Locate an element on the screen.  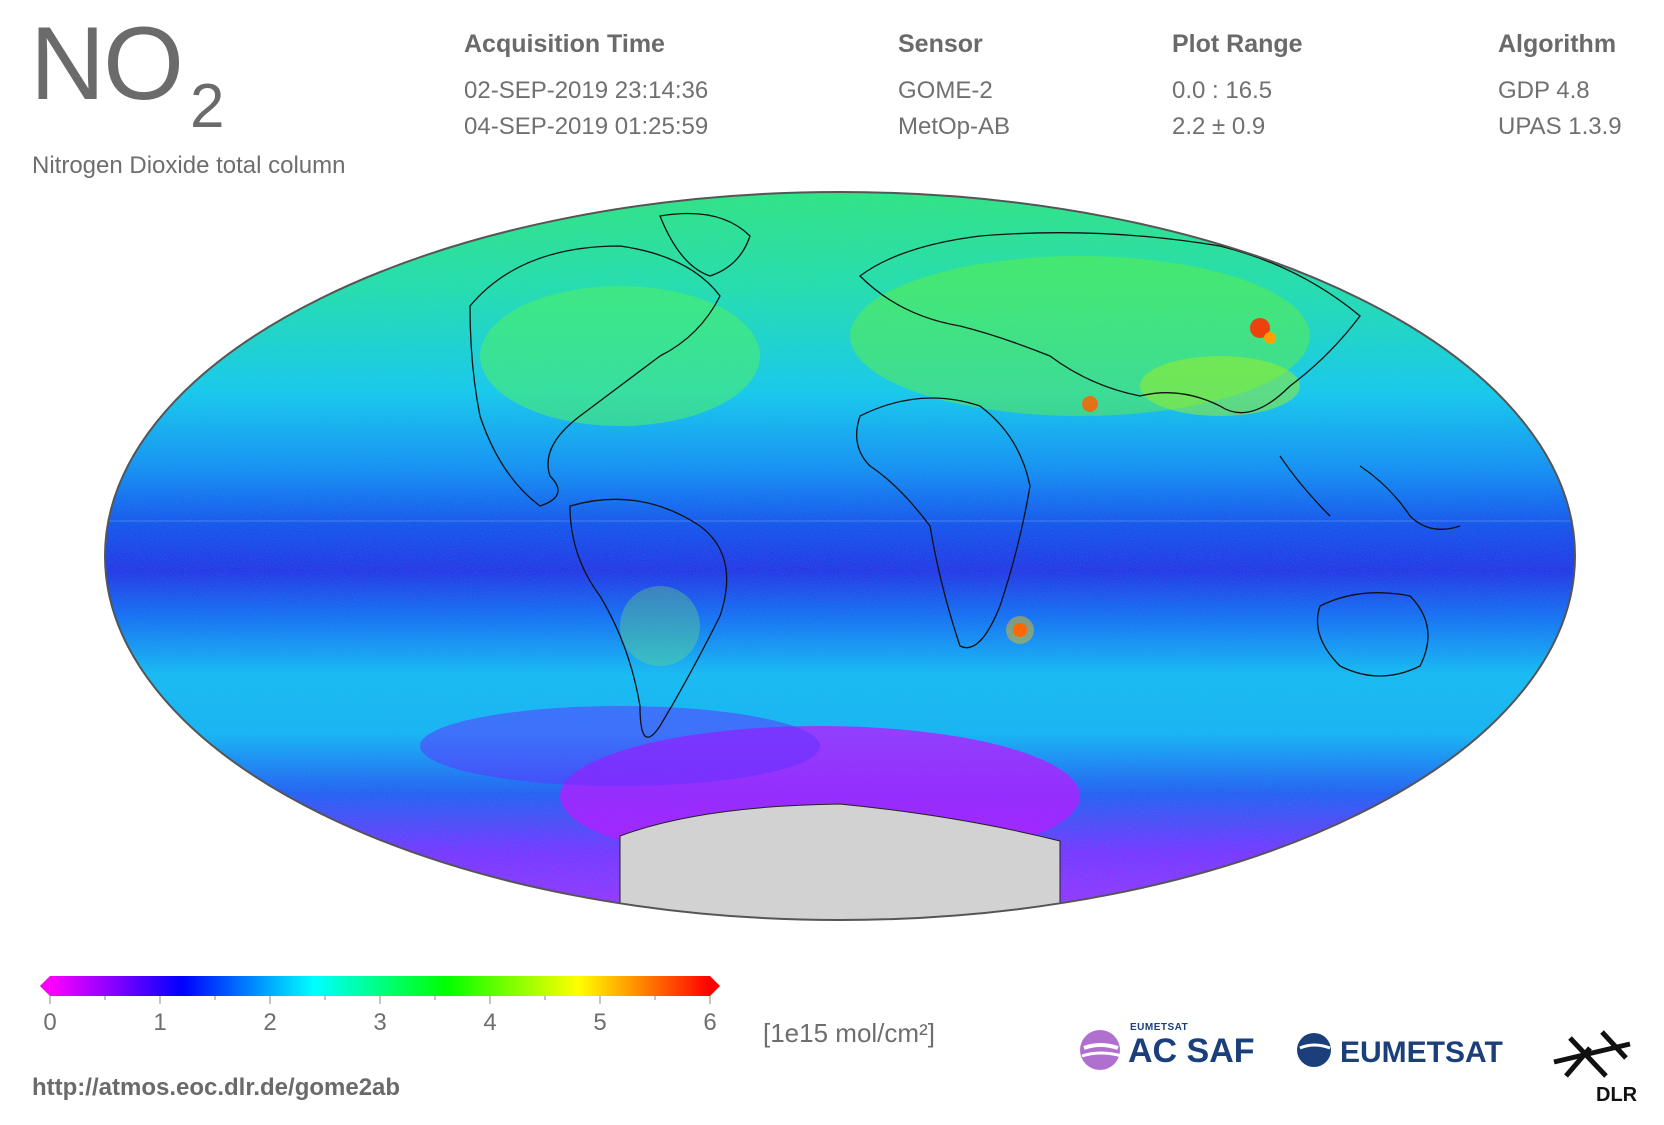
dlr-logo: DLR is located at coordinates (1592, 1062).